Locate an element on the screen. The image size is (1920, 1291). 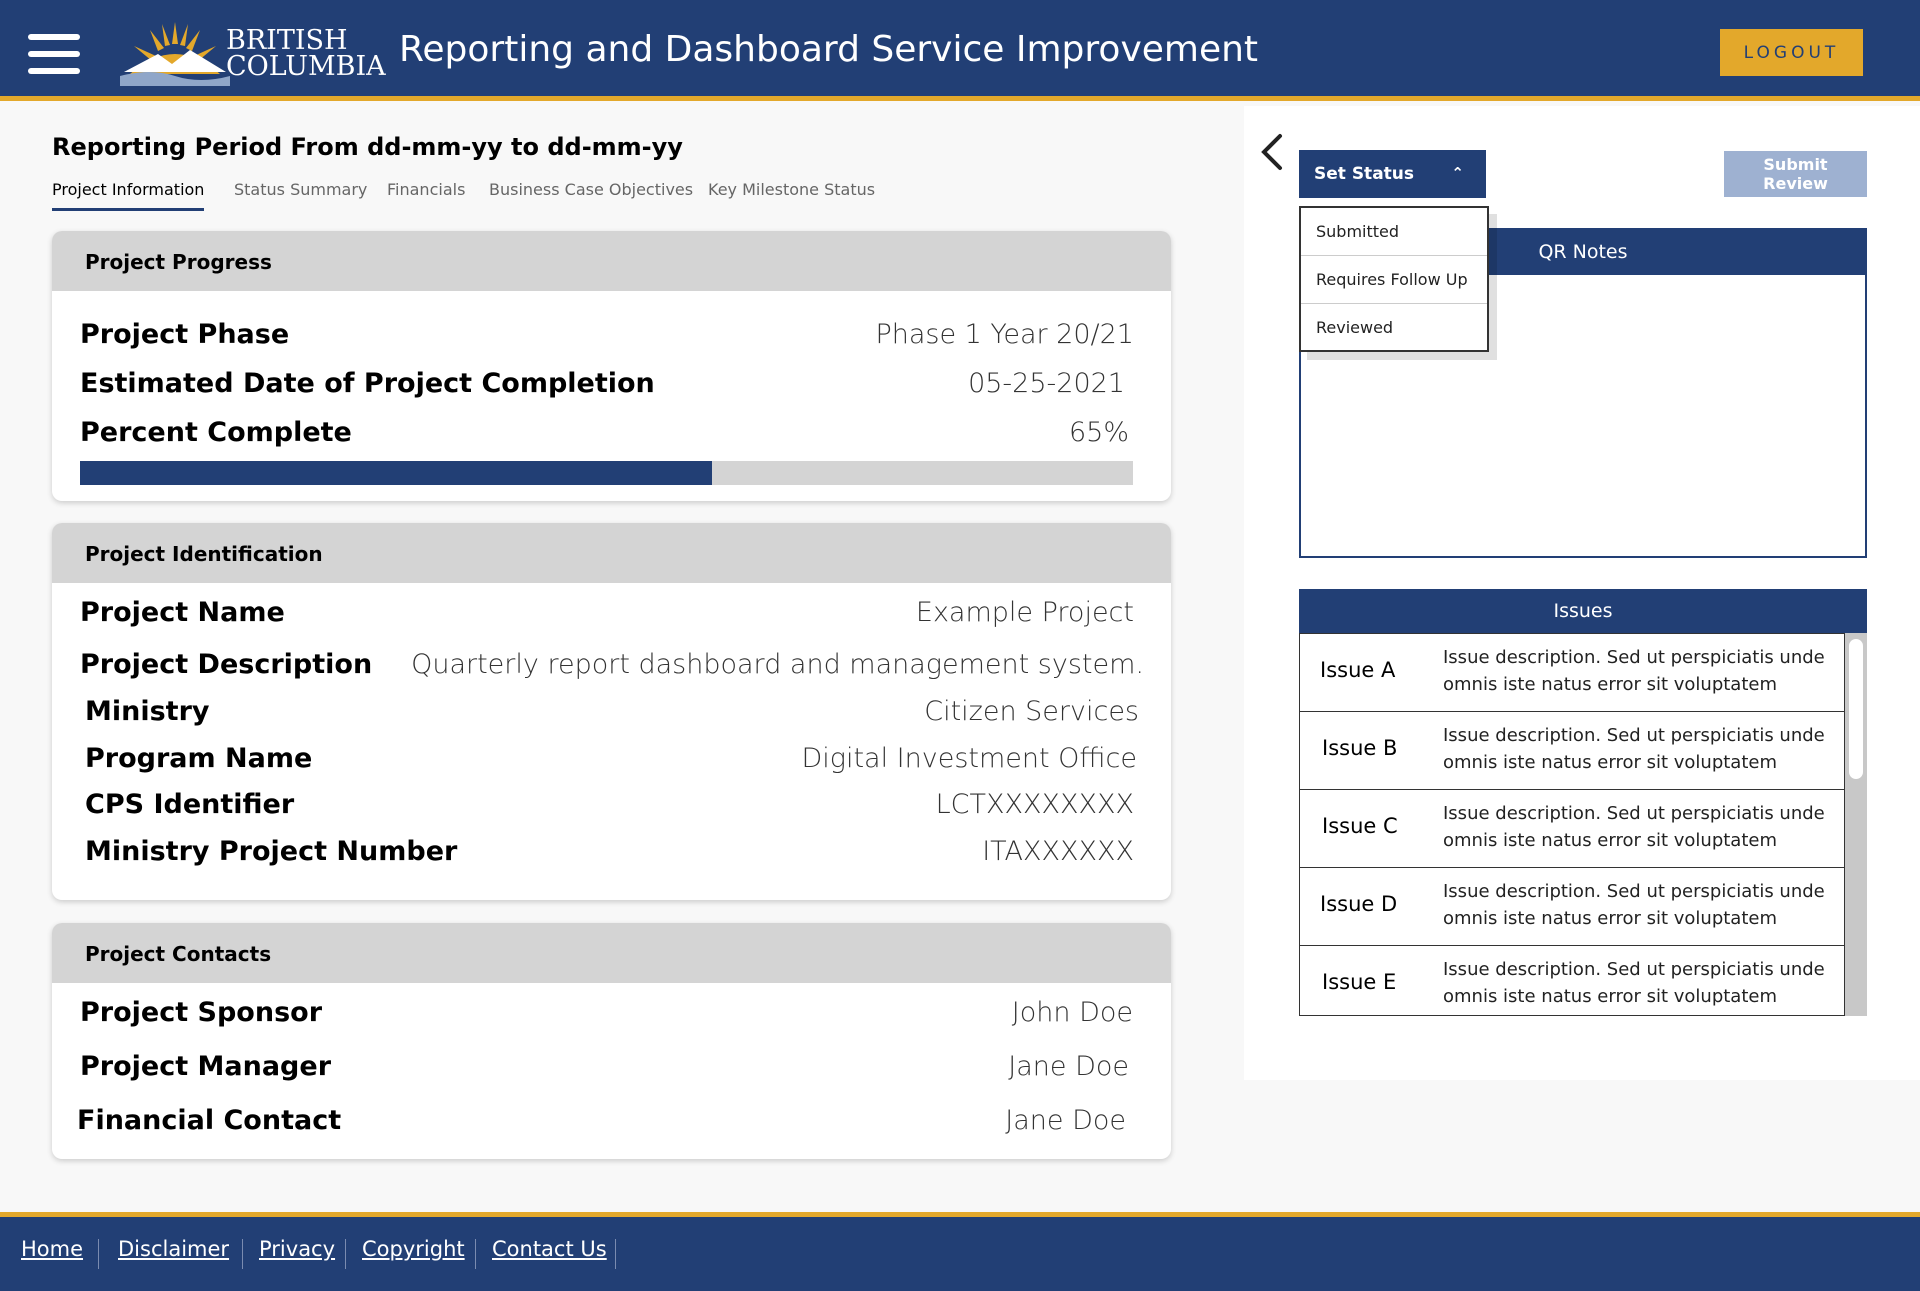
card-title: Project Contacts is located at coordinates (178, 954).